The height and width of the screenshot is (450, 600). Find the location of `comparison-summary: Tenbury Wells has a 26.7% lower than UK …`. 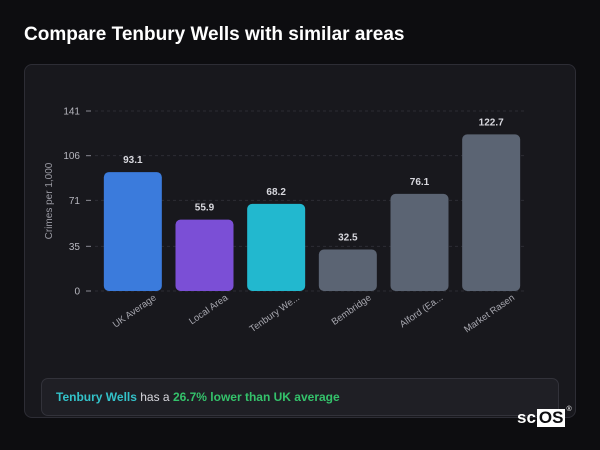

comparison-summary: Tenbury Wells has a 26.7% lower than UK … is located at coordinates (300, 397).